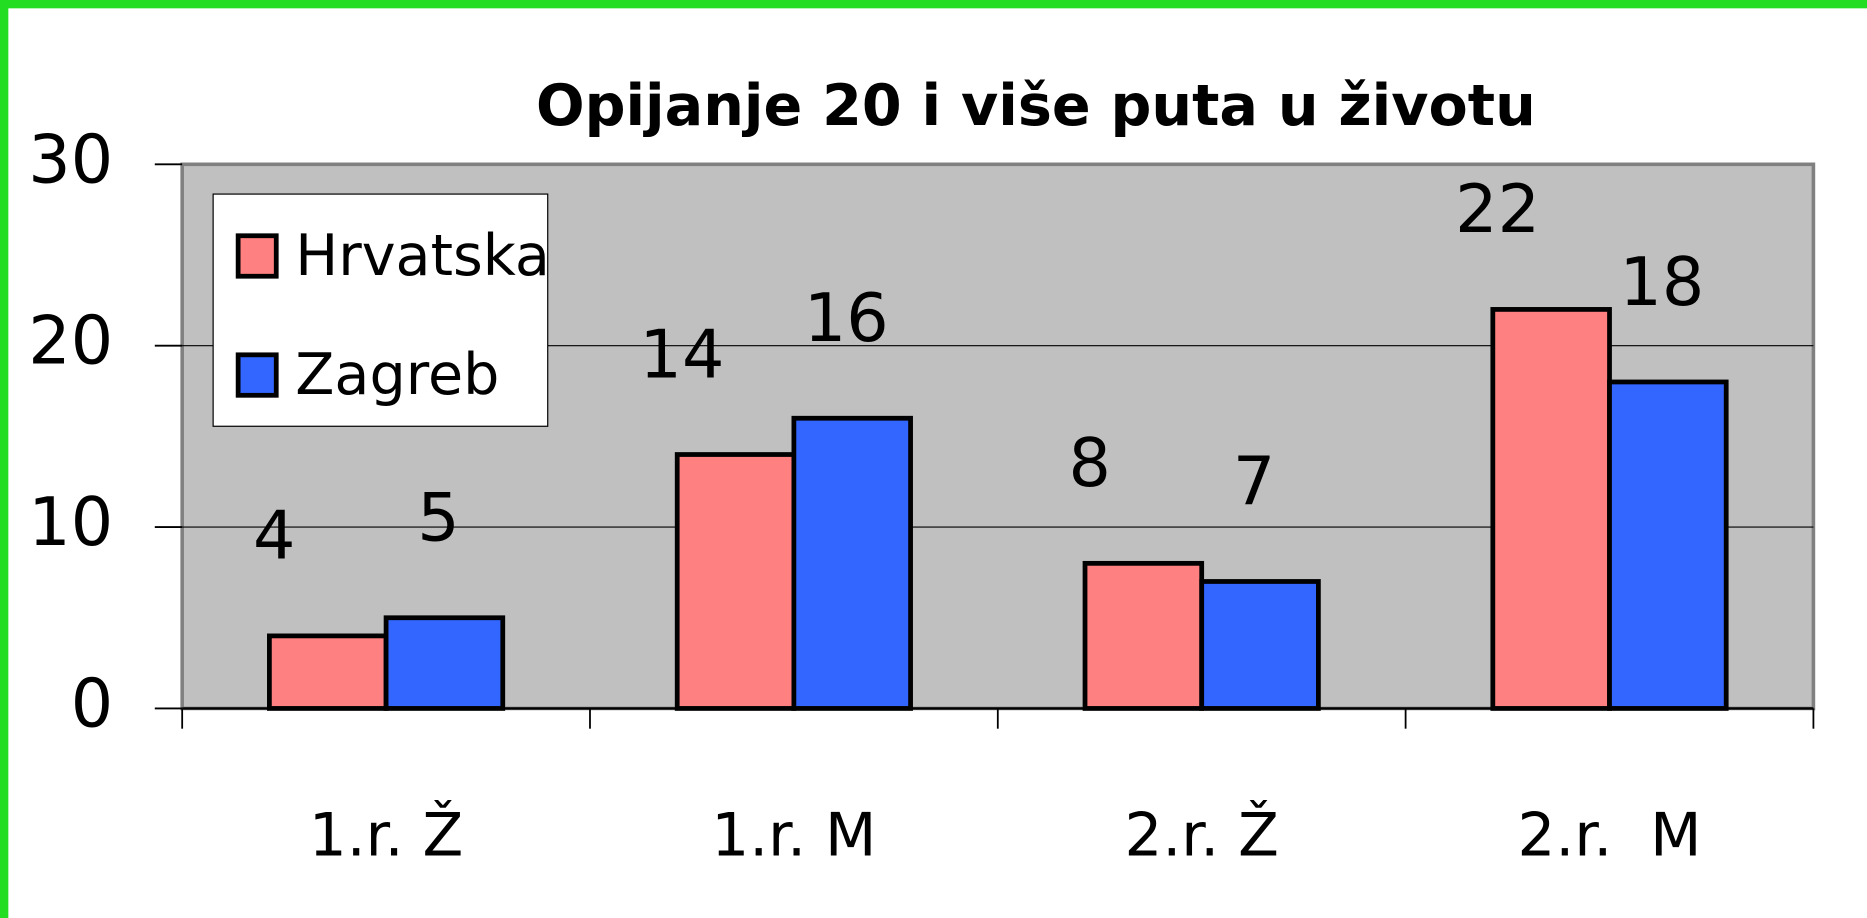 This screenshot has height=918, width=1867. Describe the element at coordinates (1661, 282) in the screenshot. I see `data-label: 18` at that location.